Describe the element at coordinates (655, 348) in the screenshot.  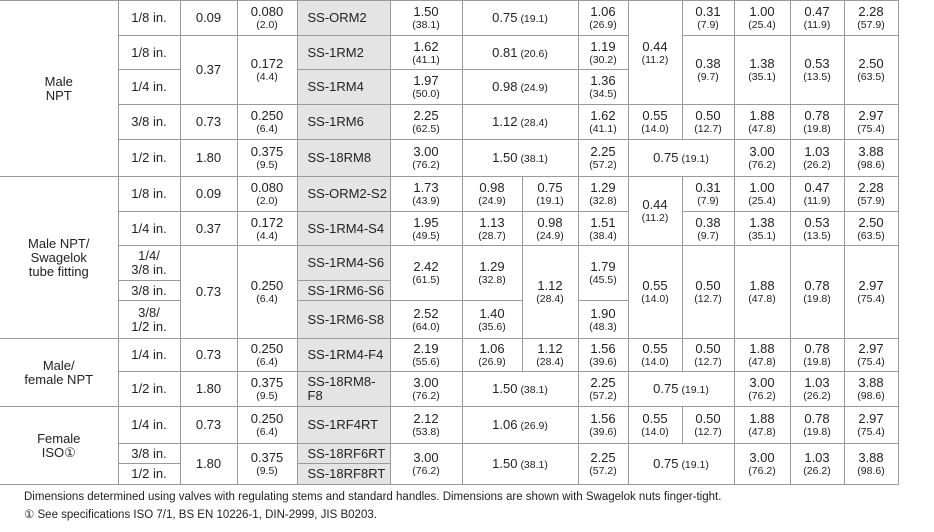
I see `cell-line: 0.55` at that location.